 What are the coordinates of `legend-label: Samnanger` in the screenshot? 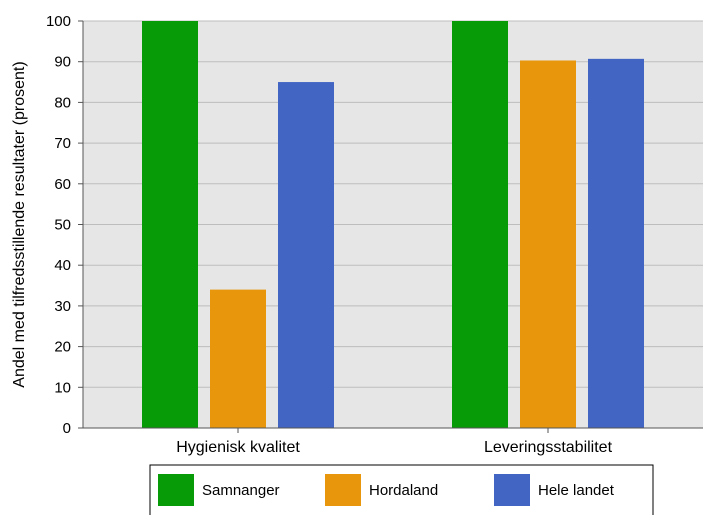 It's located at (241, 490).